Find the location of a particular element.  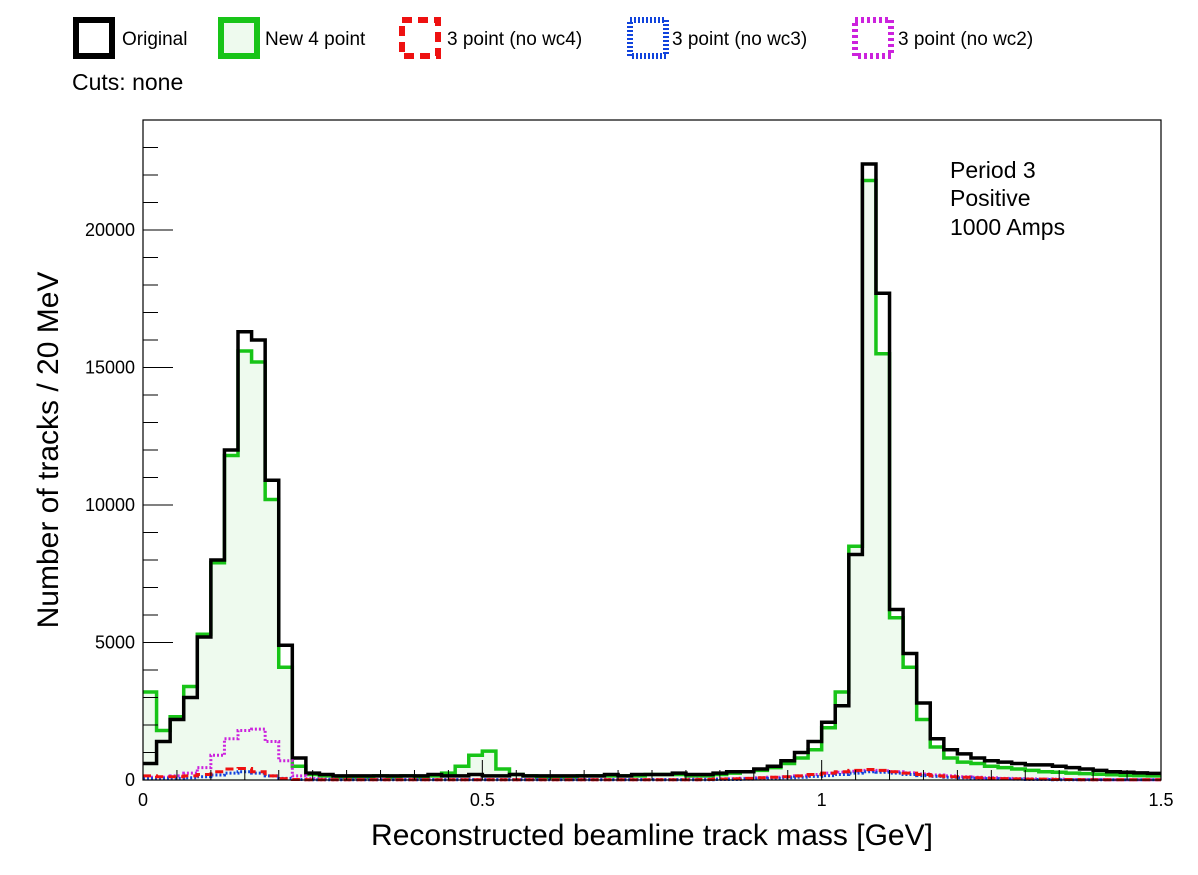

legend-label-new-4-point: New 4 point is located at coordinates (315, 39).